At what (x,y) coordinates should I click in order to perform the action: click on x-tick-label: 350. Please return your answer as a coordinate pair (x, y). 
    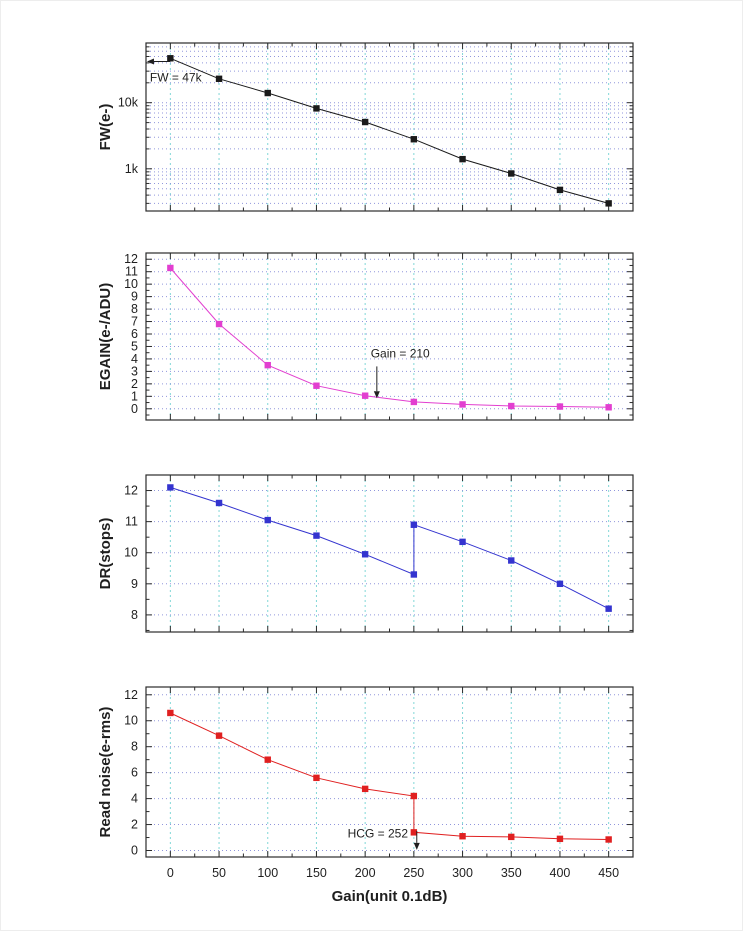
    Looking at the image, I should click on (511, 873).